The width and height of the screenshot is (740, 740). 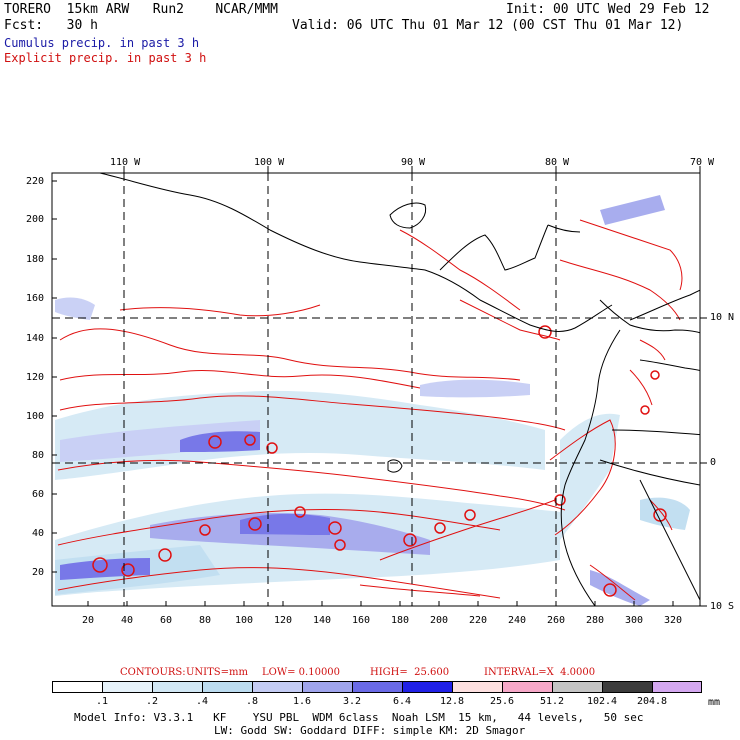 I want to click on model-title: TORERO 15km ARW Run2 NCAR/MMM, so click(x=141, y=9).